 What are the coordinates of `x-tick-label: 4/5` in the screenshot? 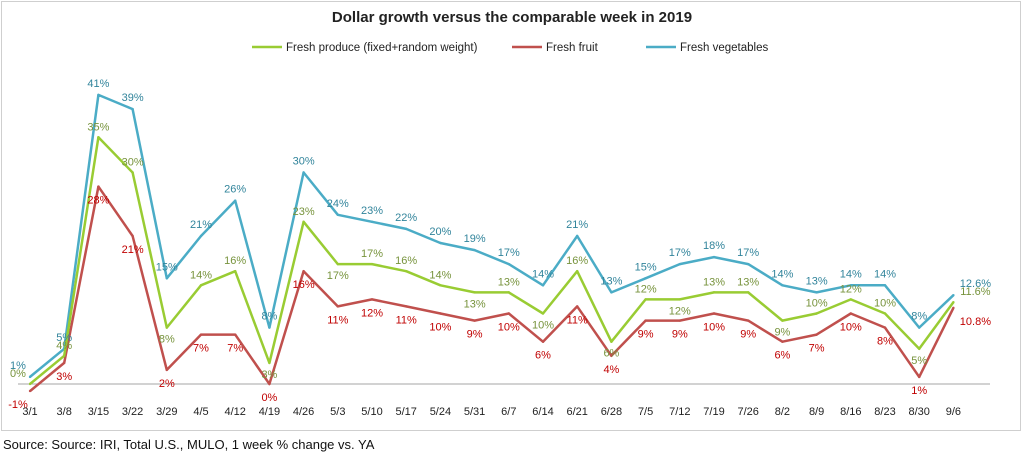 It's located at (200, 412).